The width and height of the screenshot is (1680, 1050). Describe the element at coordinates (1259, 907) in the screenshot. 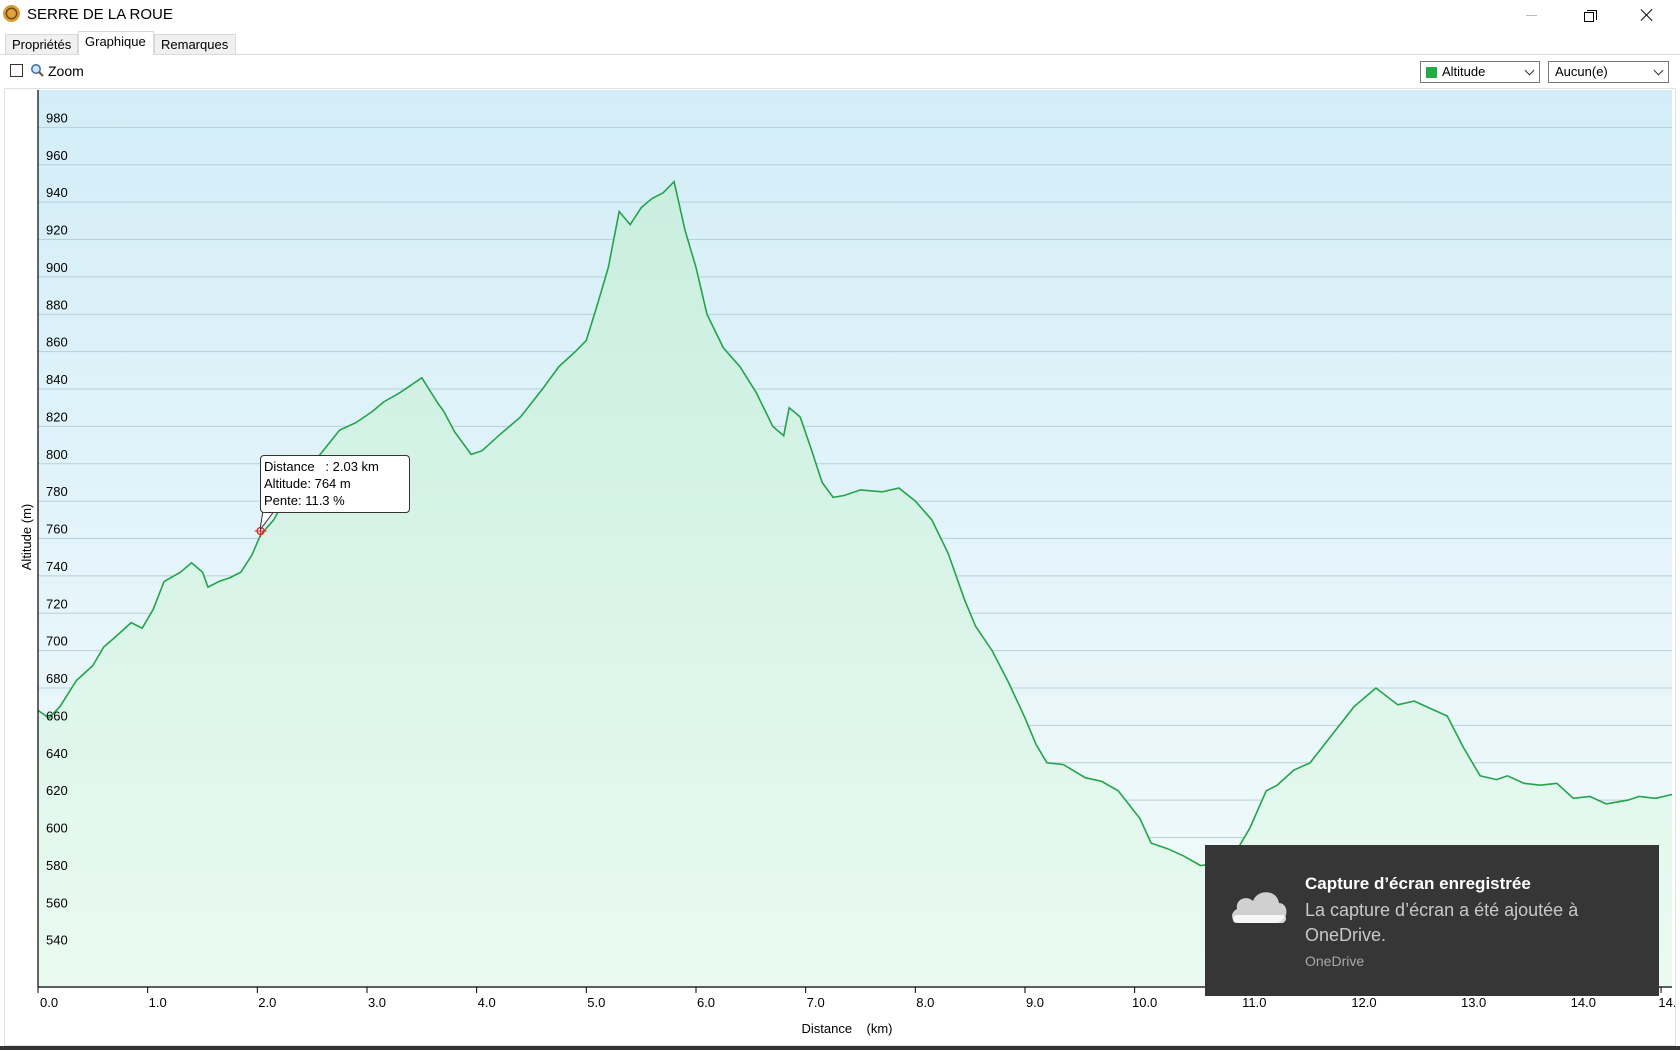

I see `cloud-icon` at that location.